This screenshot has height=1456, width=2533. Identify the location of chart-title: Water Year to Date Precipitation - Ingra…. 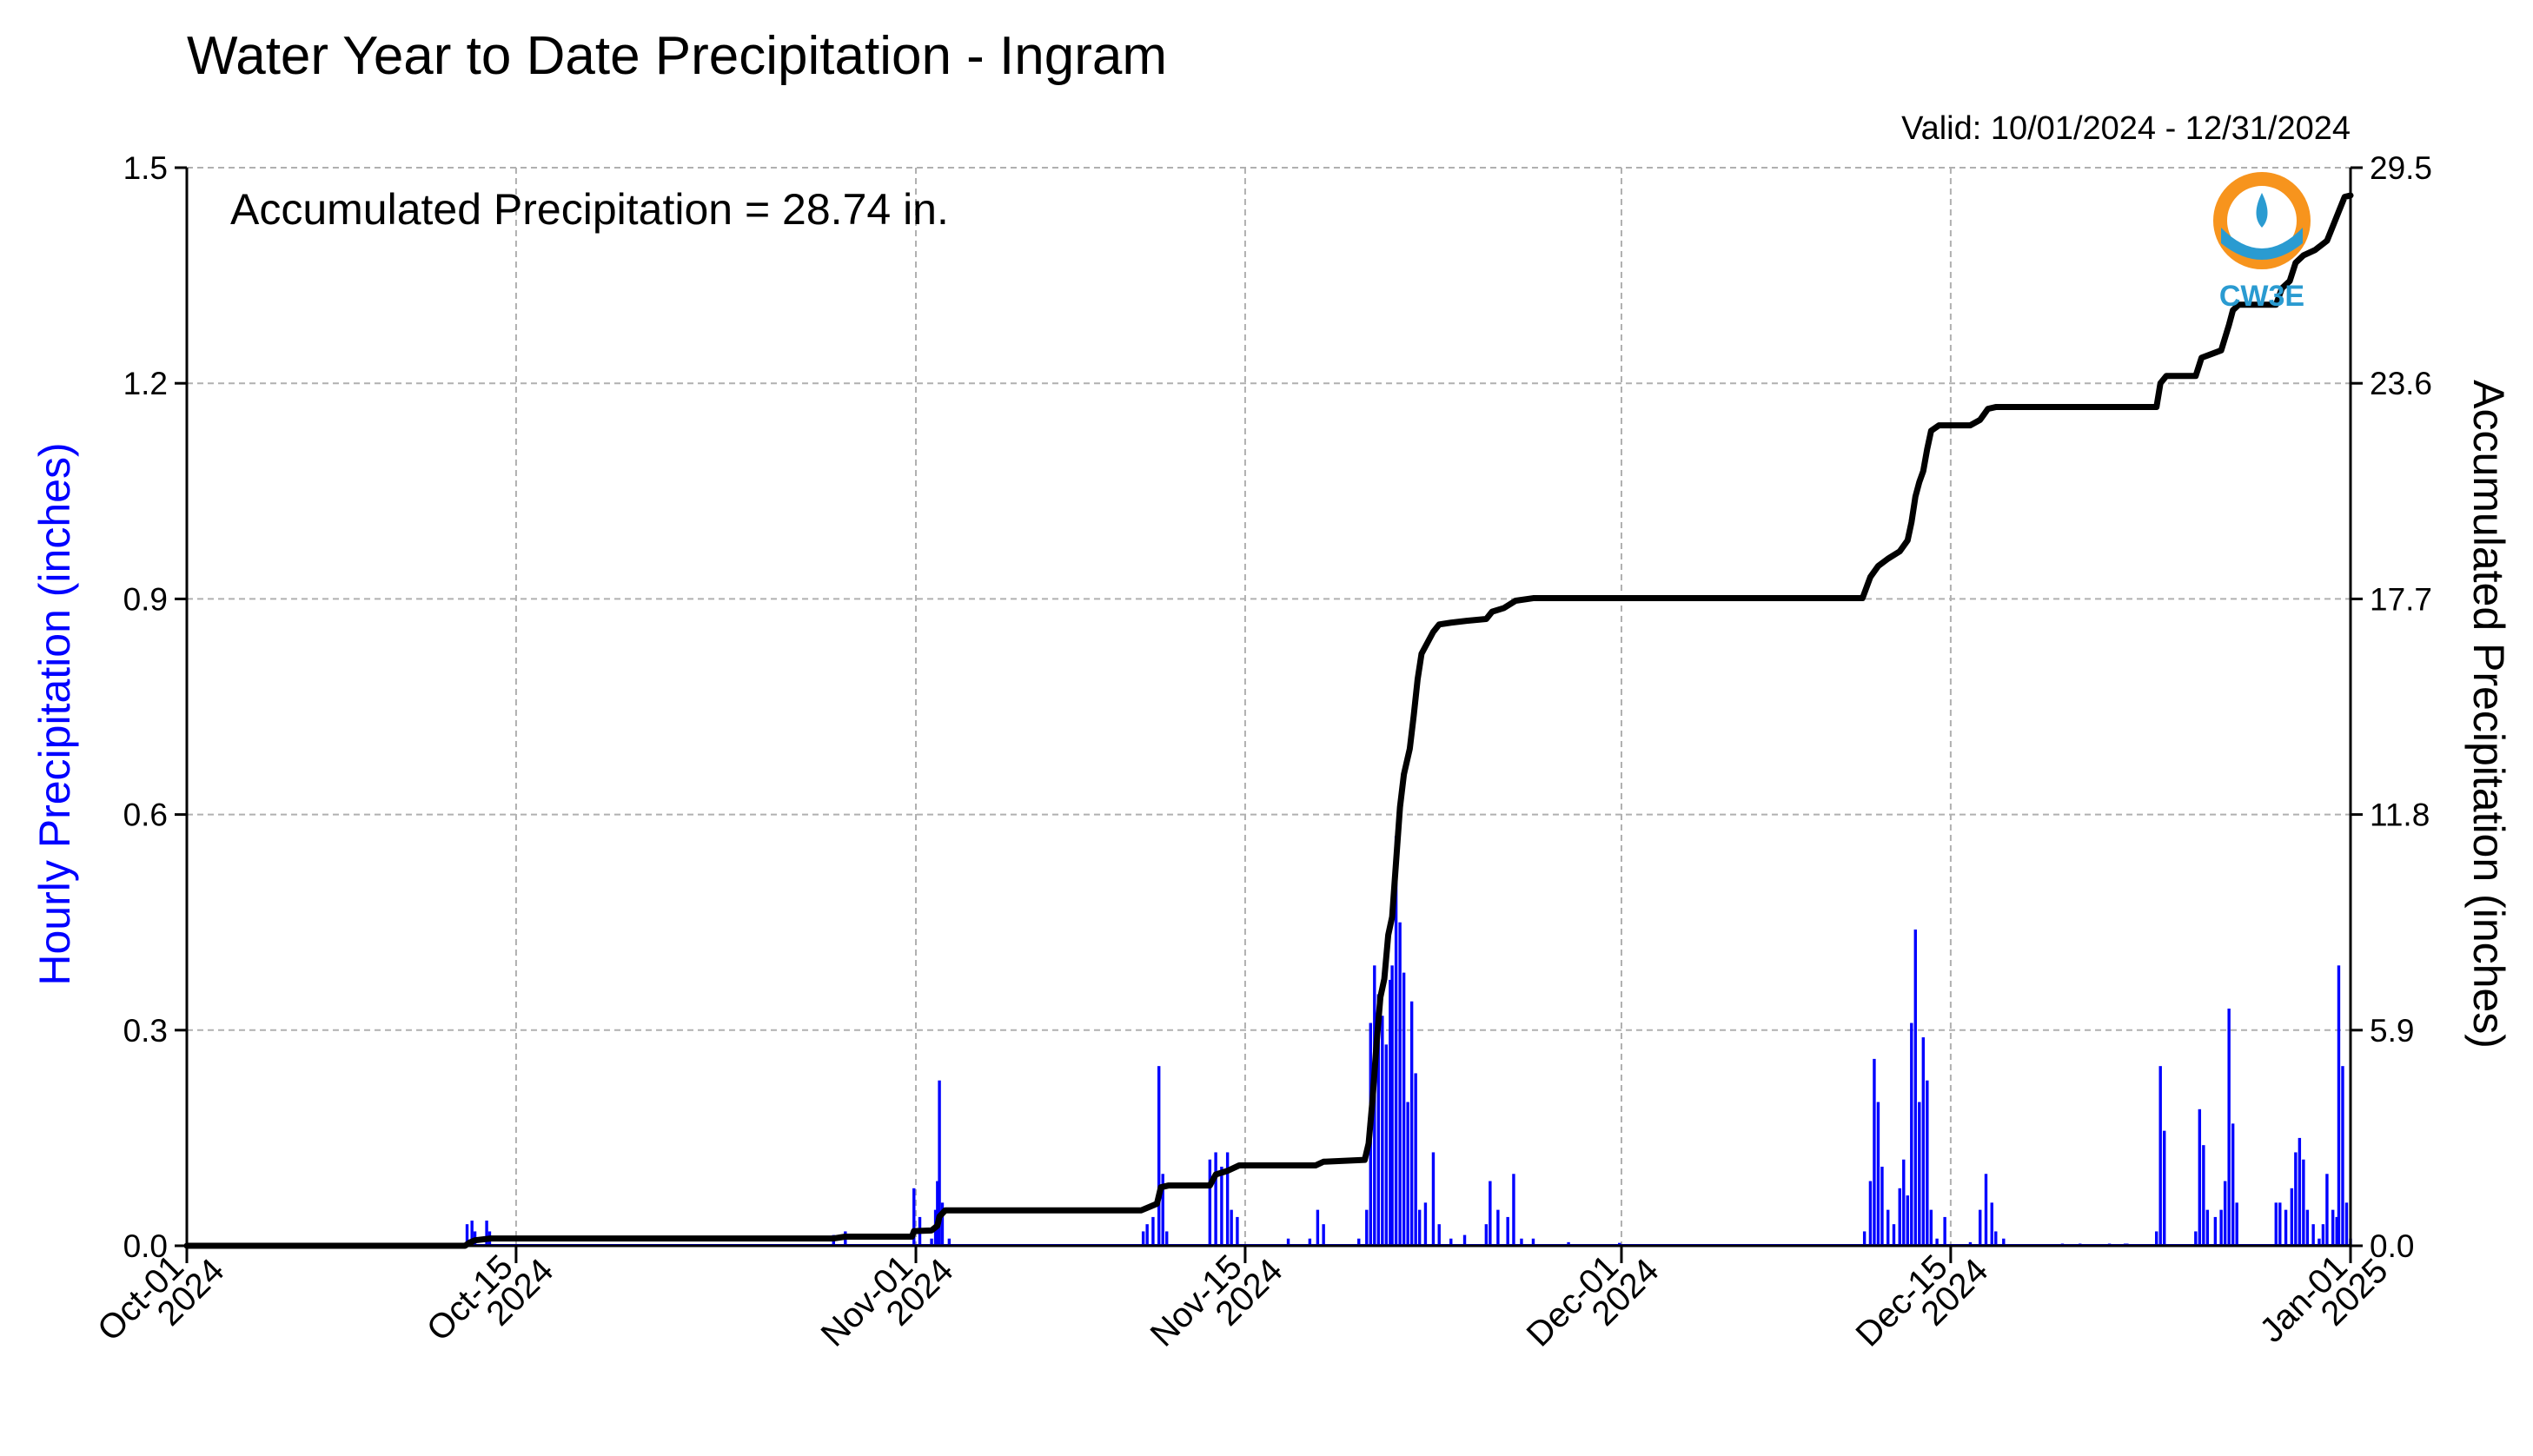
(677, 56).